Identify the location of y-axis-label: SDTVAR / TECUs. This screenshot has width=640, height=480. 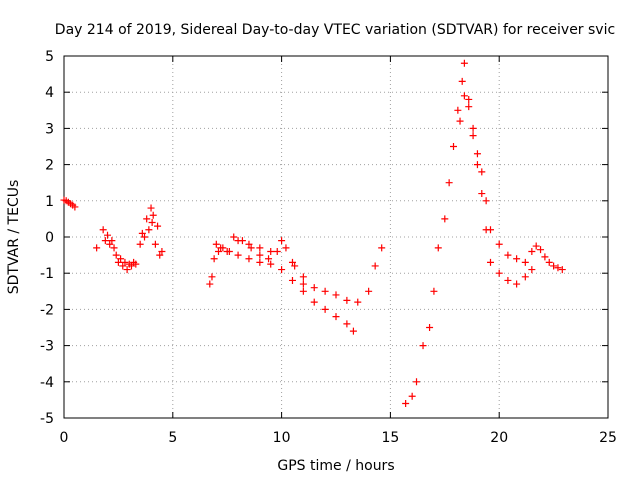
(14, 237).